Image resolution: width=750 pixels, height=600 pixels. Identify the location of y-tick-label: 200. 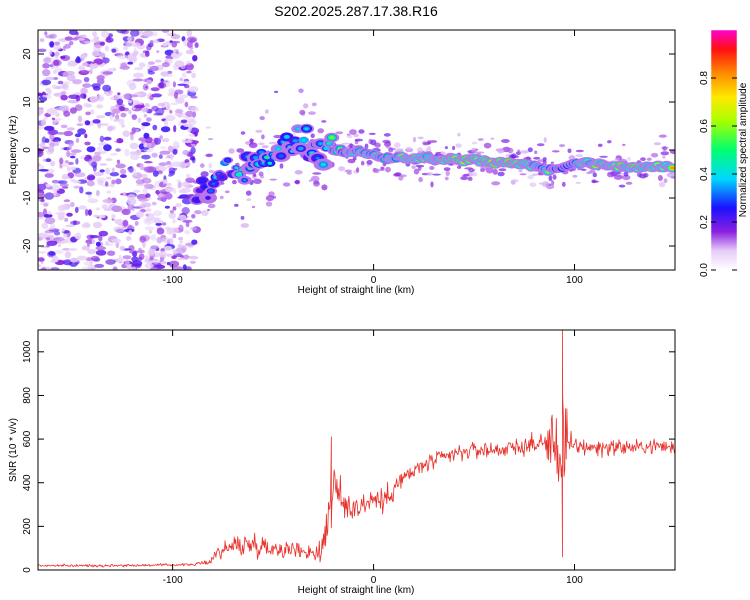
(27, 526).